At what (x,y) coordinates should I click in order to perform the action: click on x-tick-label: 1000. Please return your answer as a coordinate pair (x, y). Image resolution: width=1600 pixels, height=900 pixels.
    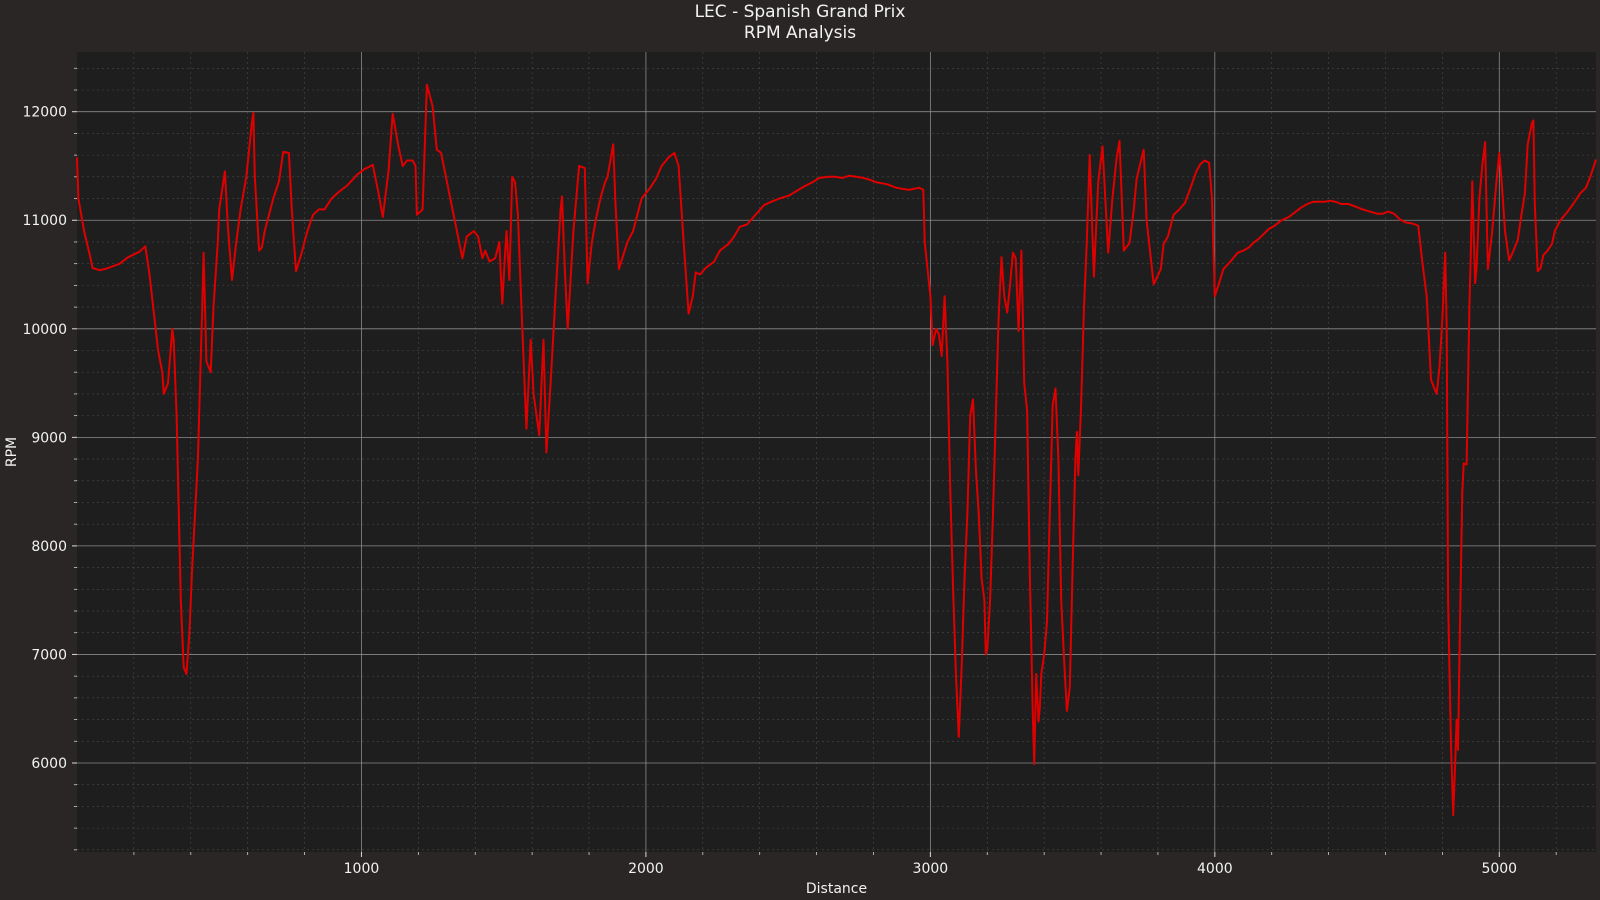
    Looking at the image, I should click on (362, 869).